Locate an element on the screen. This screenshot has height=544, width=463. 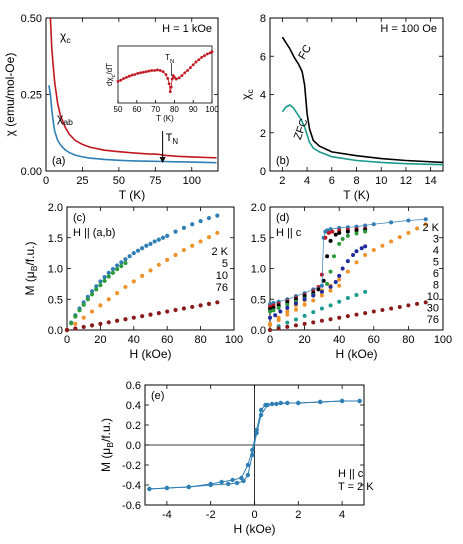
y-tick-label: 0.0 is located at coordinates (133, 446).